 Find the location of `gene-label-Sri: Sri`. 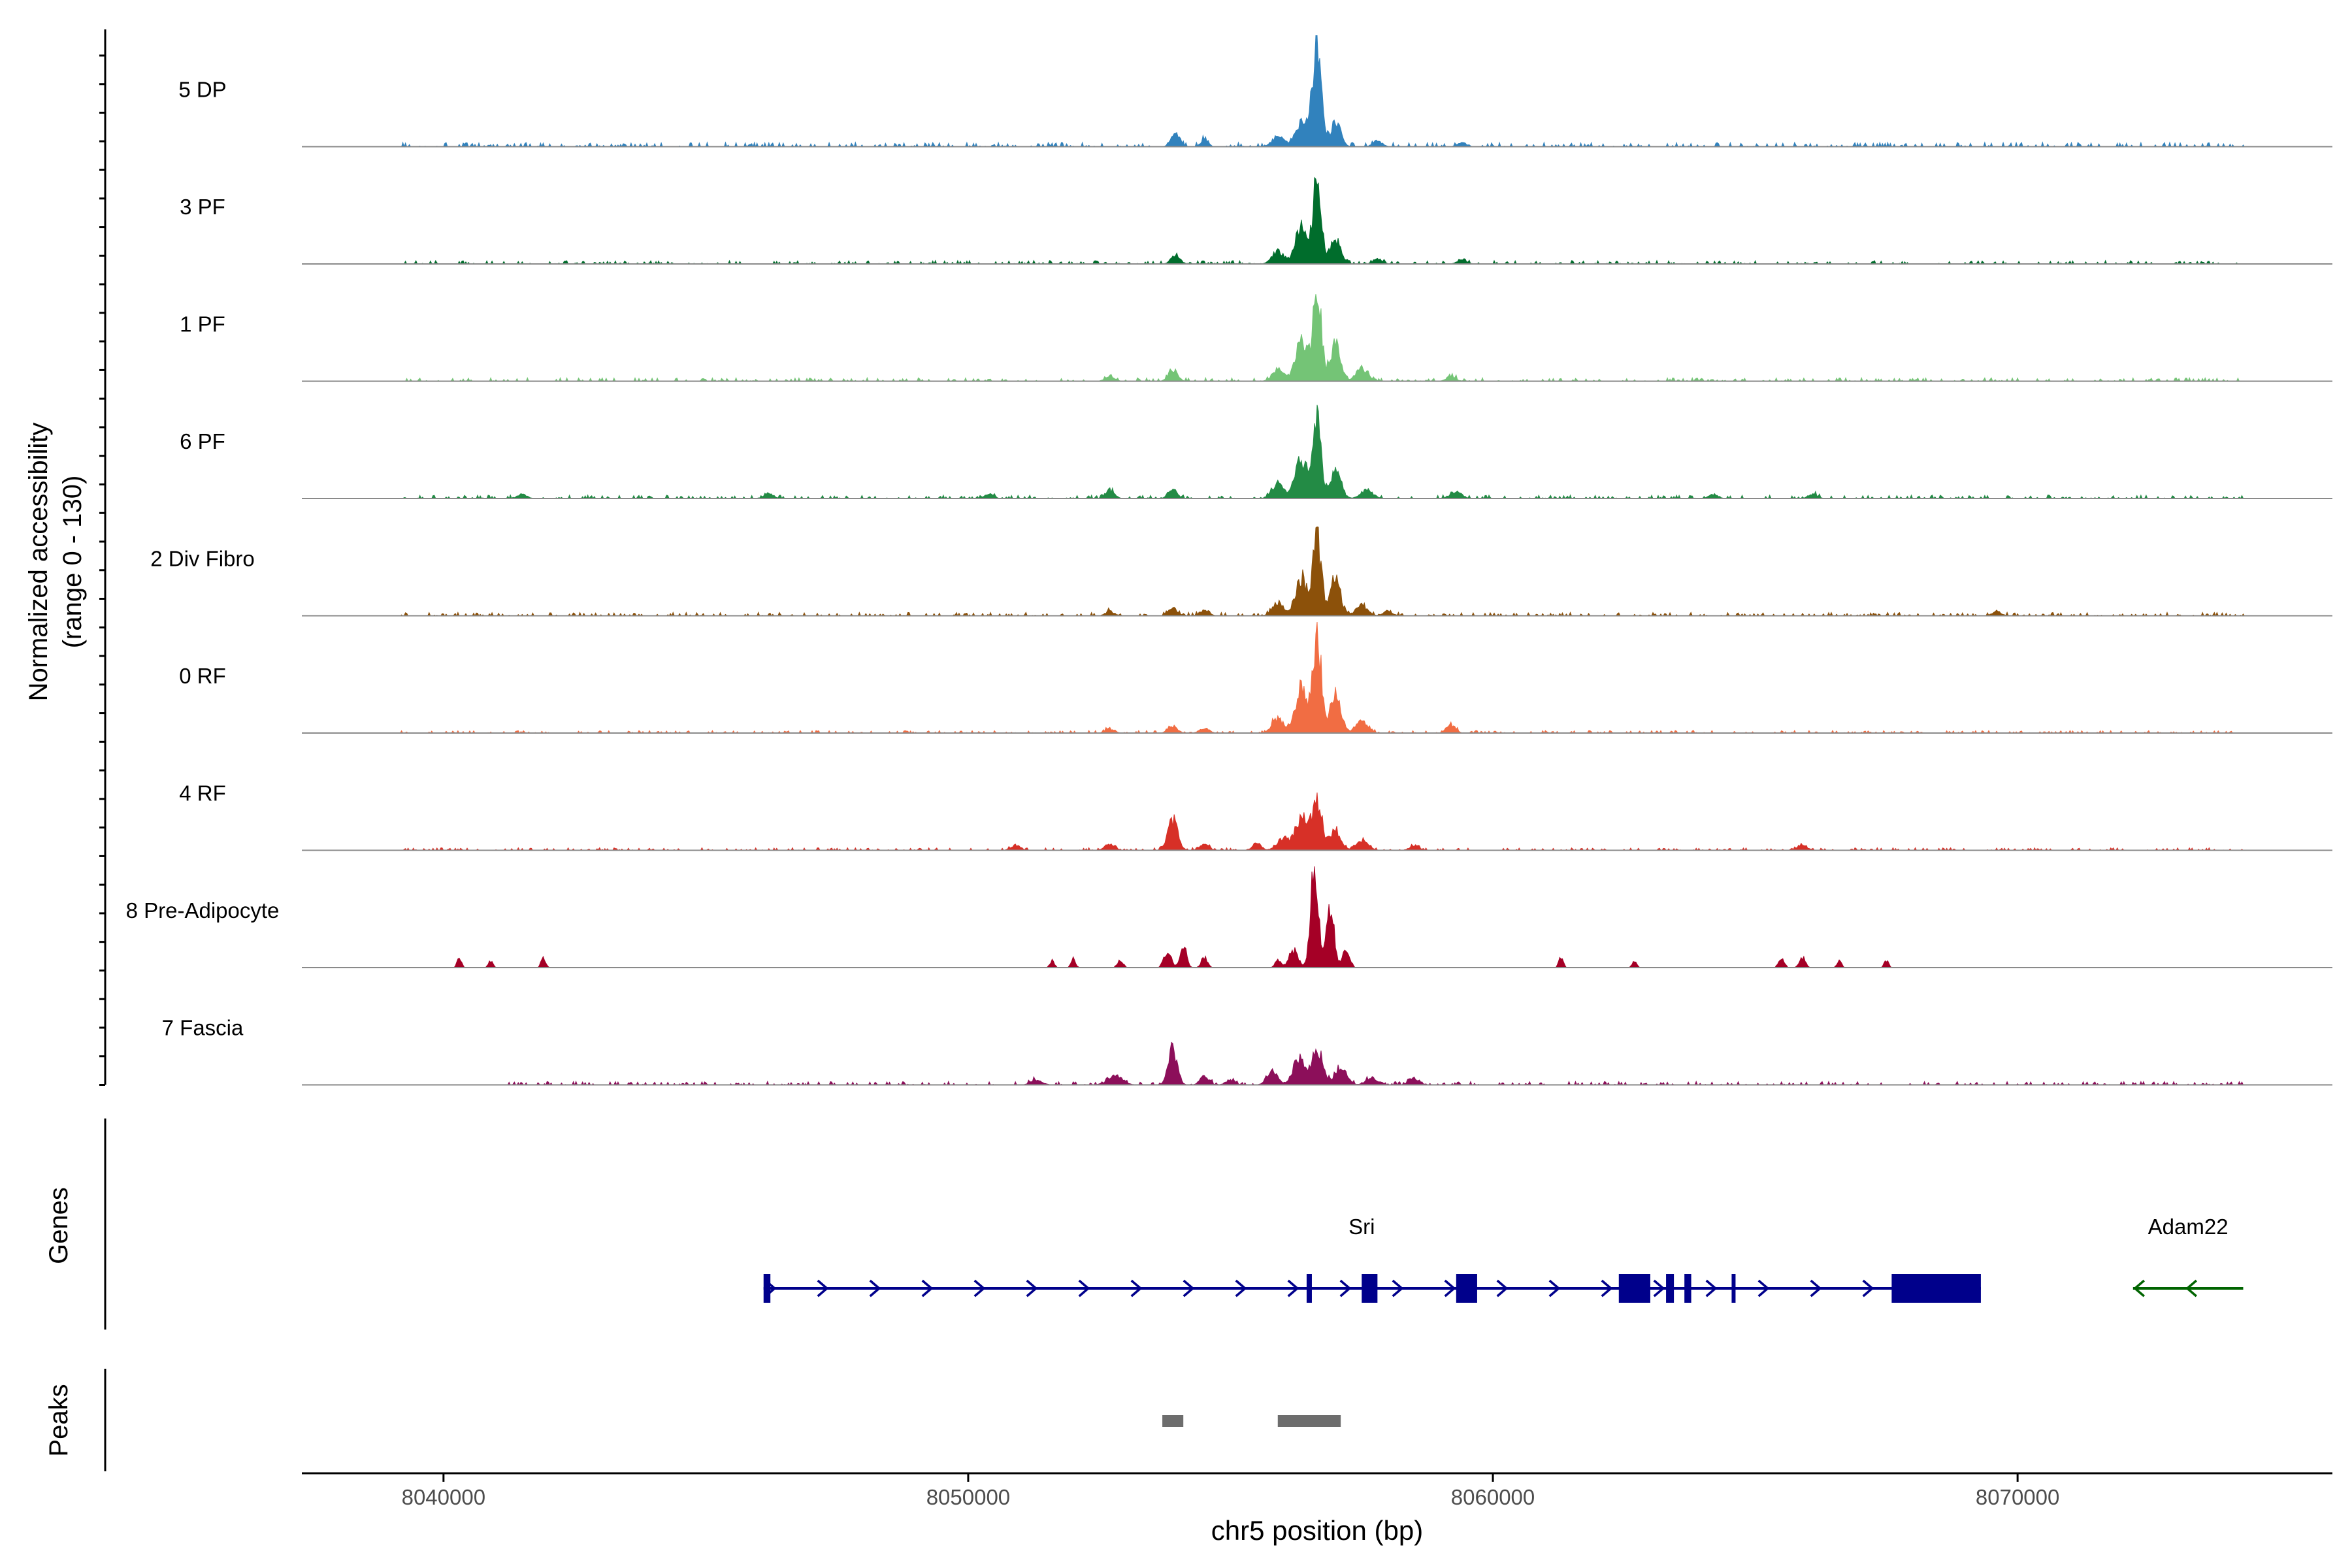

gene-label-Sri: Sri is located at coordinates (1361, 1227).